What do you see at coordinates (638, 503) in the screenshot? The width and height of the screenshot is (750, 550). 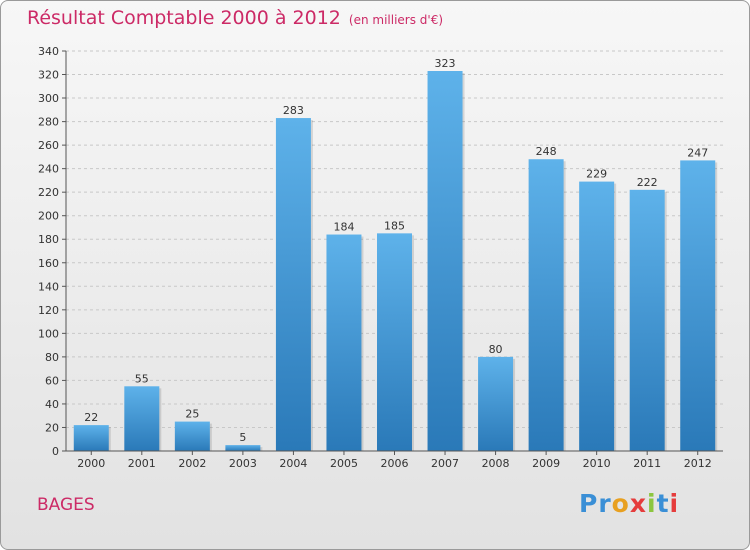 I see `logo-letter: x` at bounding box center [638, 503].